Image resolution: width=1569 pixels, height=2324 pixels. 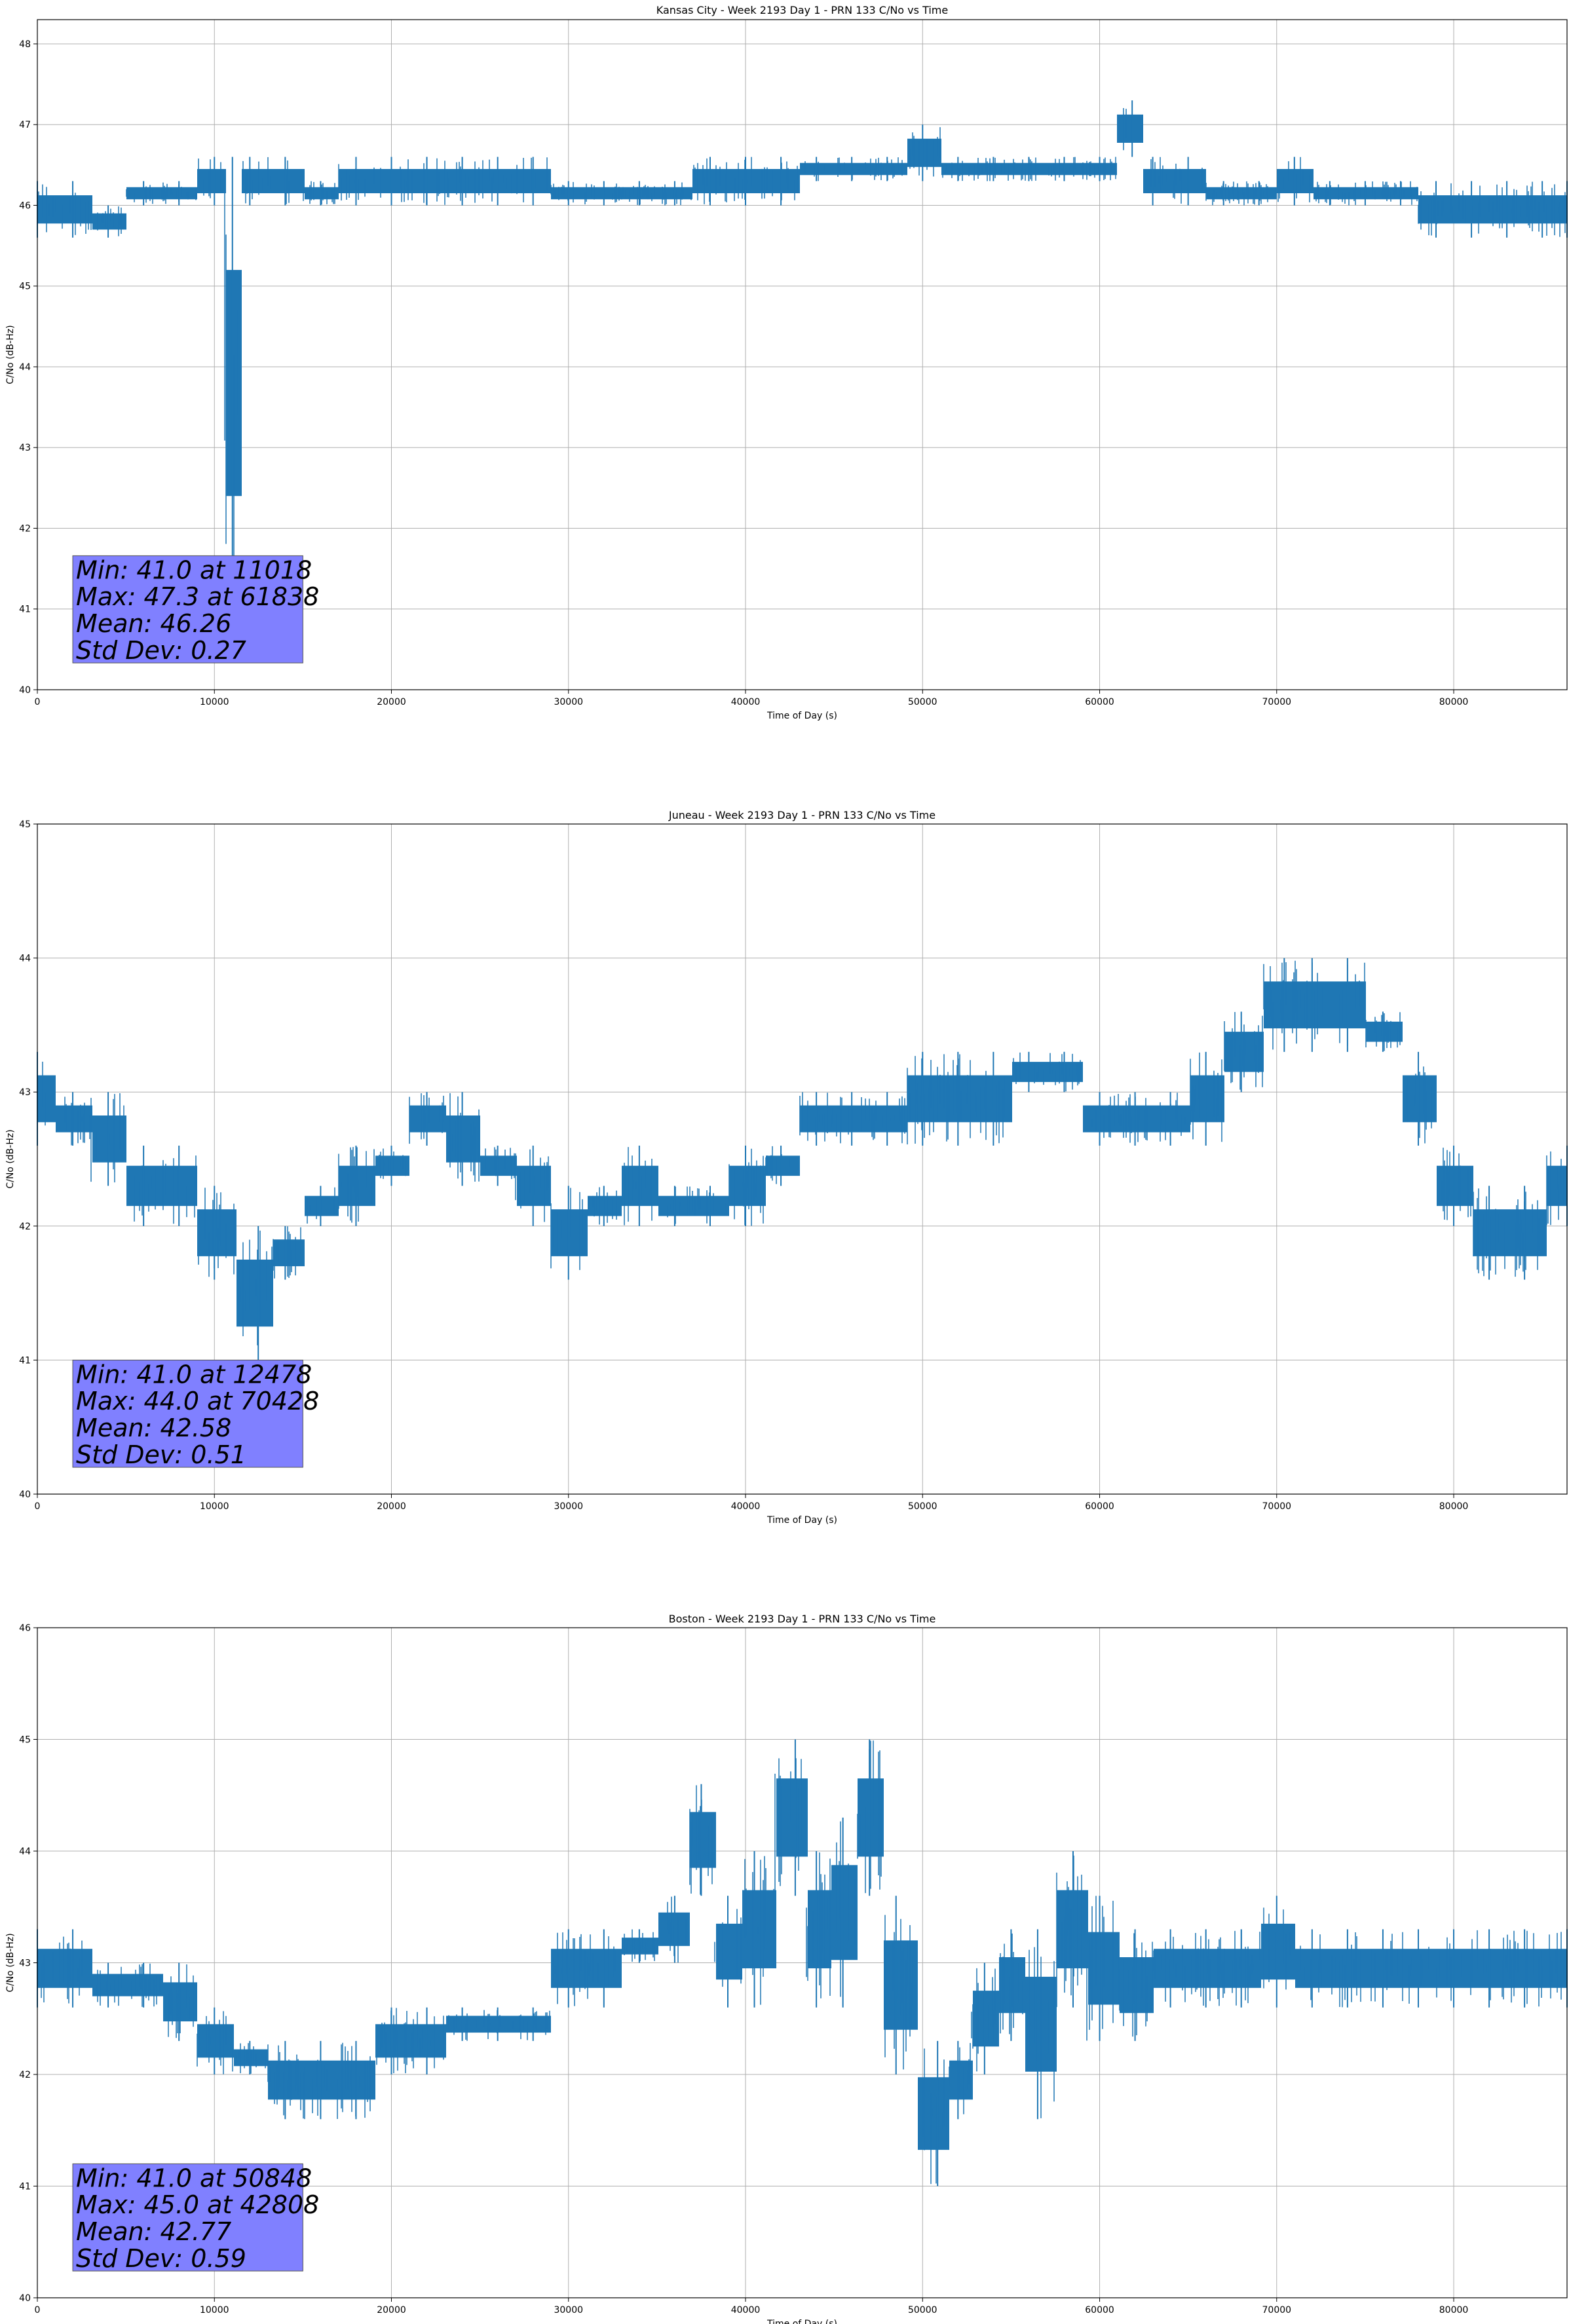 I want to click on stats-line: Mean: 46.26, so click(x=153, y=623).